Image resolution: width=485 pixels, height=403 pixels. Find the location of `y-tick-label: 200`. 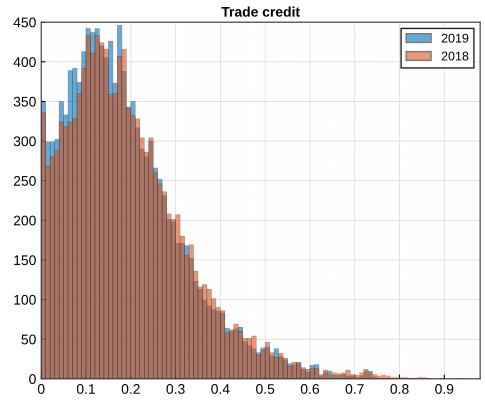

y-tick-label: 200 is located at coordinates (25, 221).